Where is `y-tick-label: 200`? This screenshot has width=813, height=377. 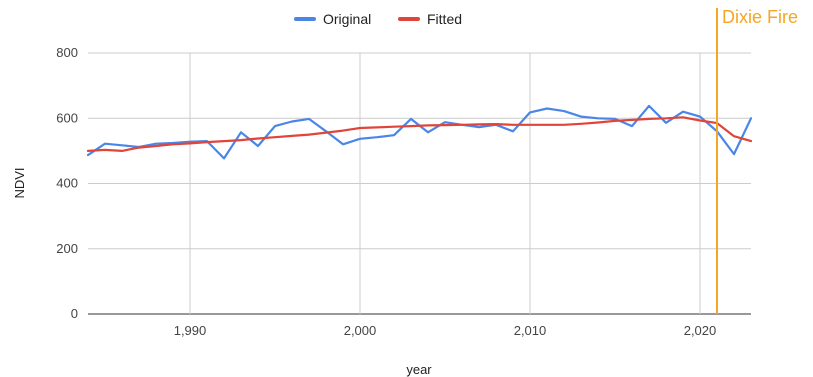
y-tick-label: 200 is located at coordinates (67, 248).